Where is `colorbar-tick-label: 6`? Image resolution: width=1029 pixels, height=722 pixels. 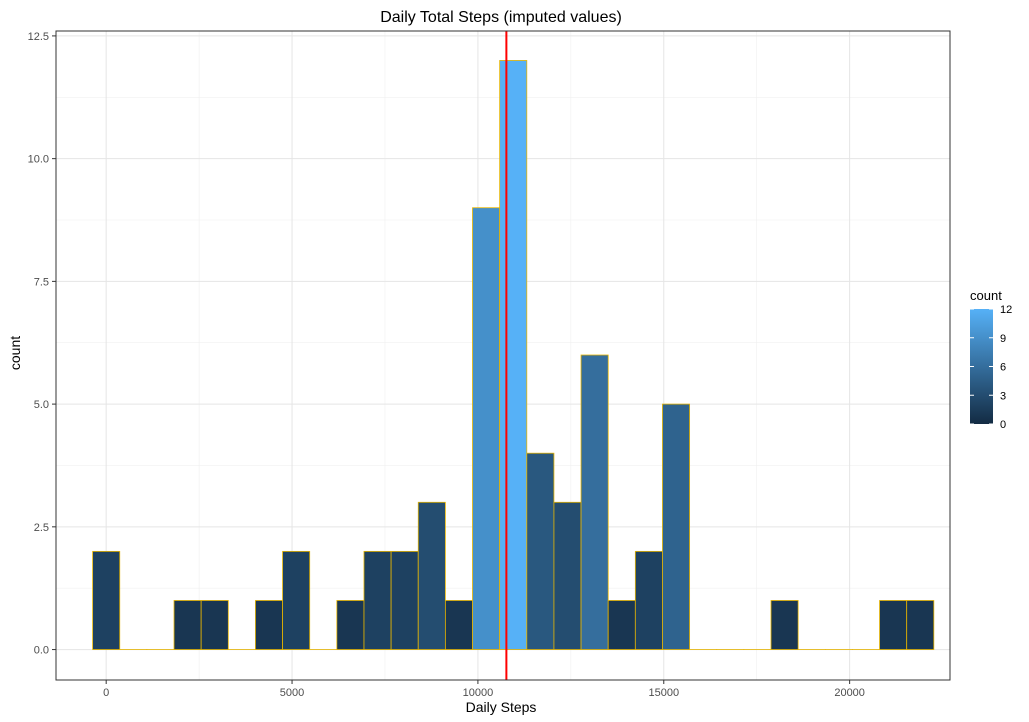
colorbar-tick-label: 6 is located at coordinates (1003, 368).